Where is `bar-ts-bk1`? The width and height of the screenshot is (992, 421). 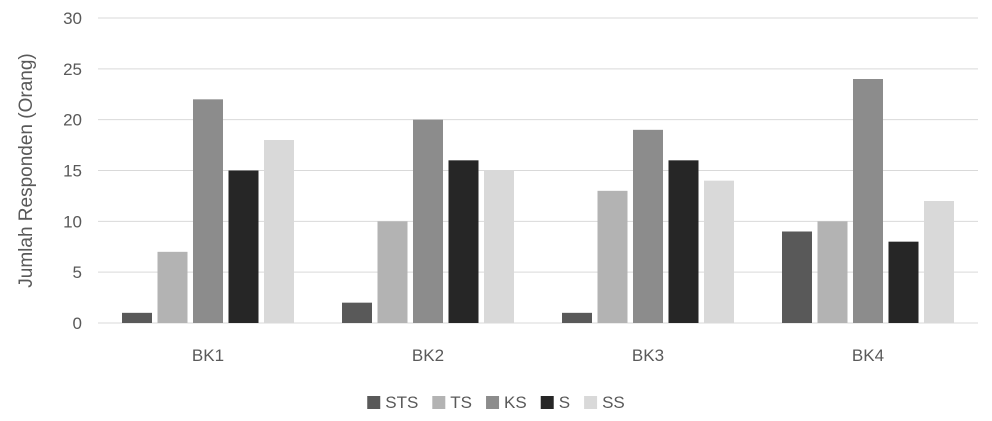 bar-ts-bk1 is located at coordinates (172, 287).